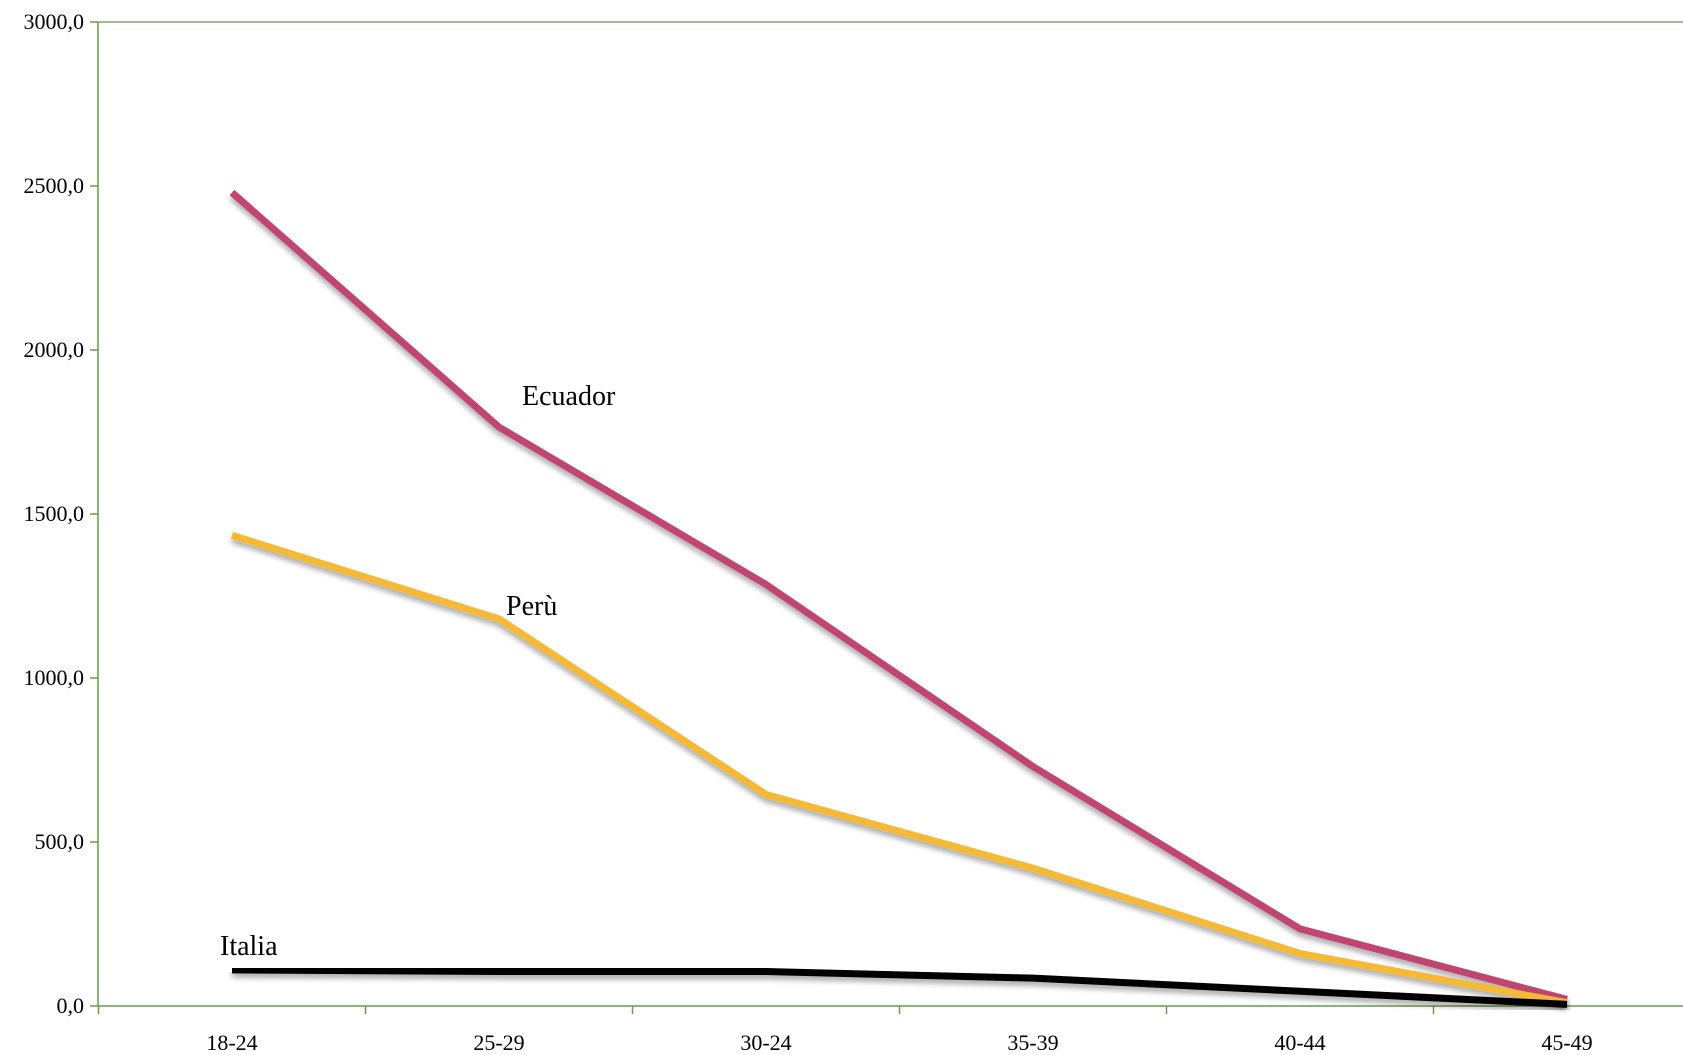  What do you see at coordinates (845, 1030) in the screenshot?
I see `x-ticks: 18-24 25-29 30-24 35-39 40-44 45-49` at bounding box center [845, 1030].